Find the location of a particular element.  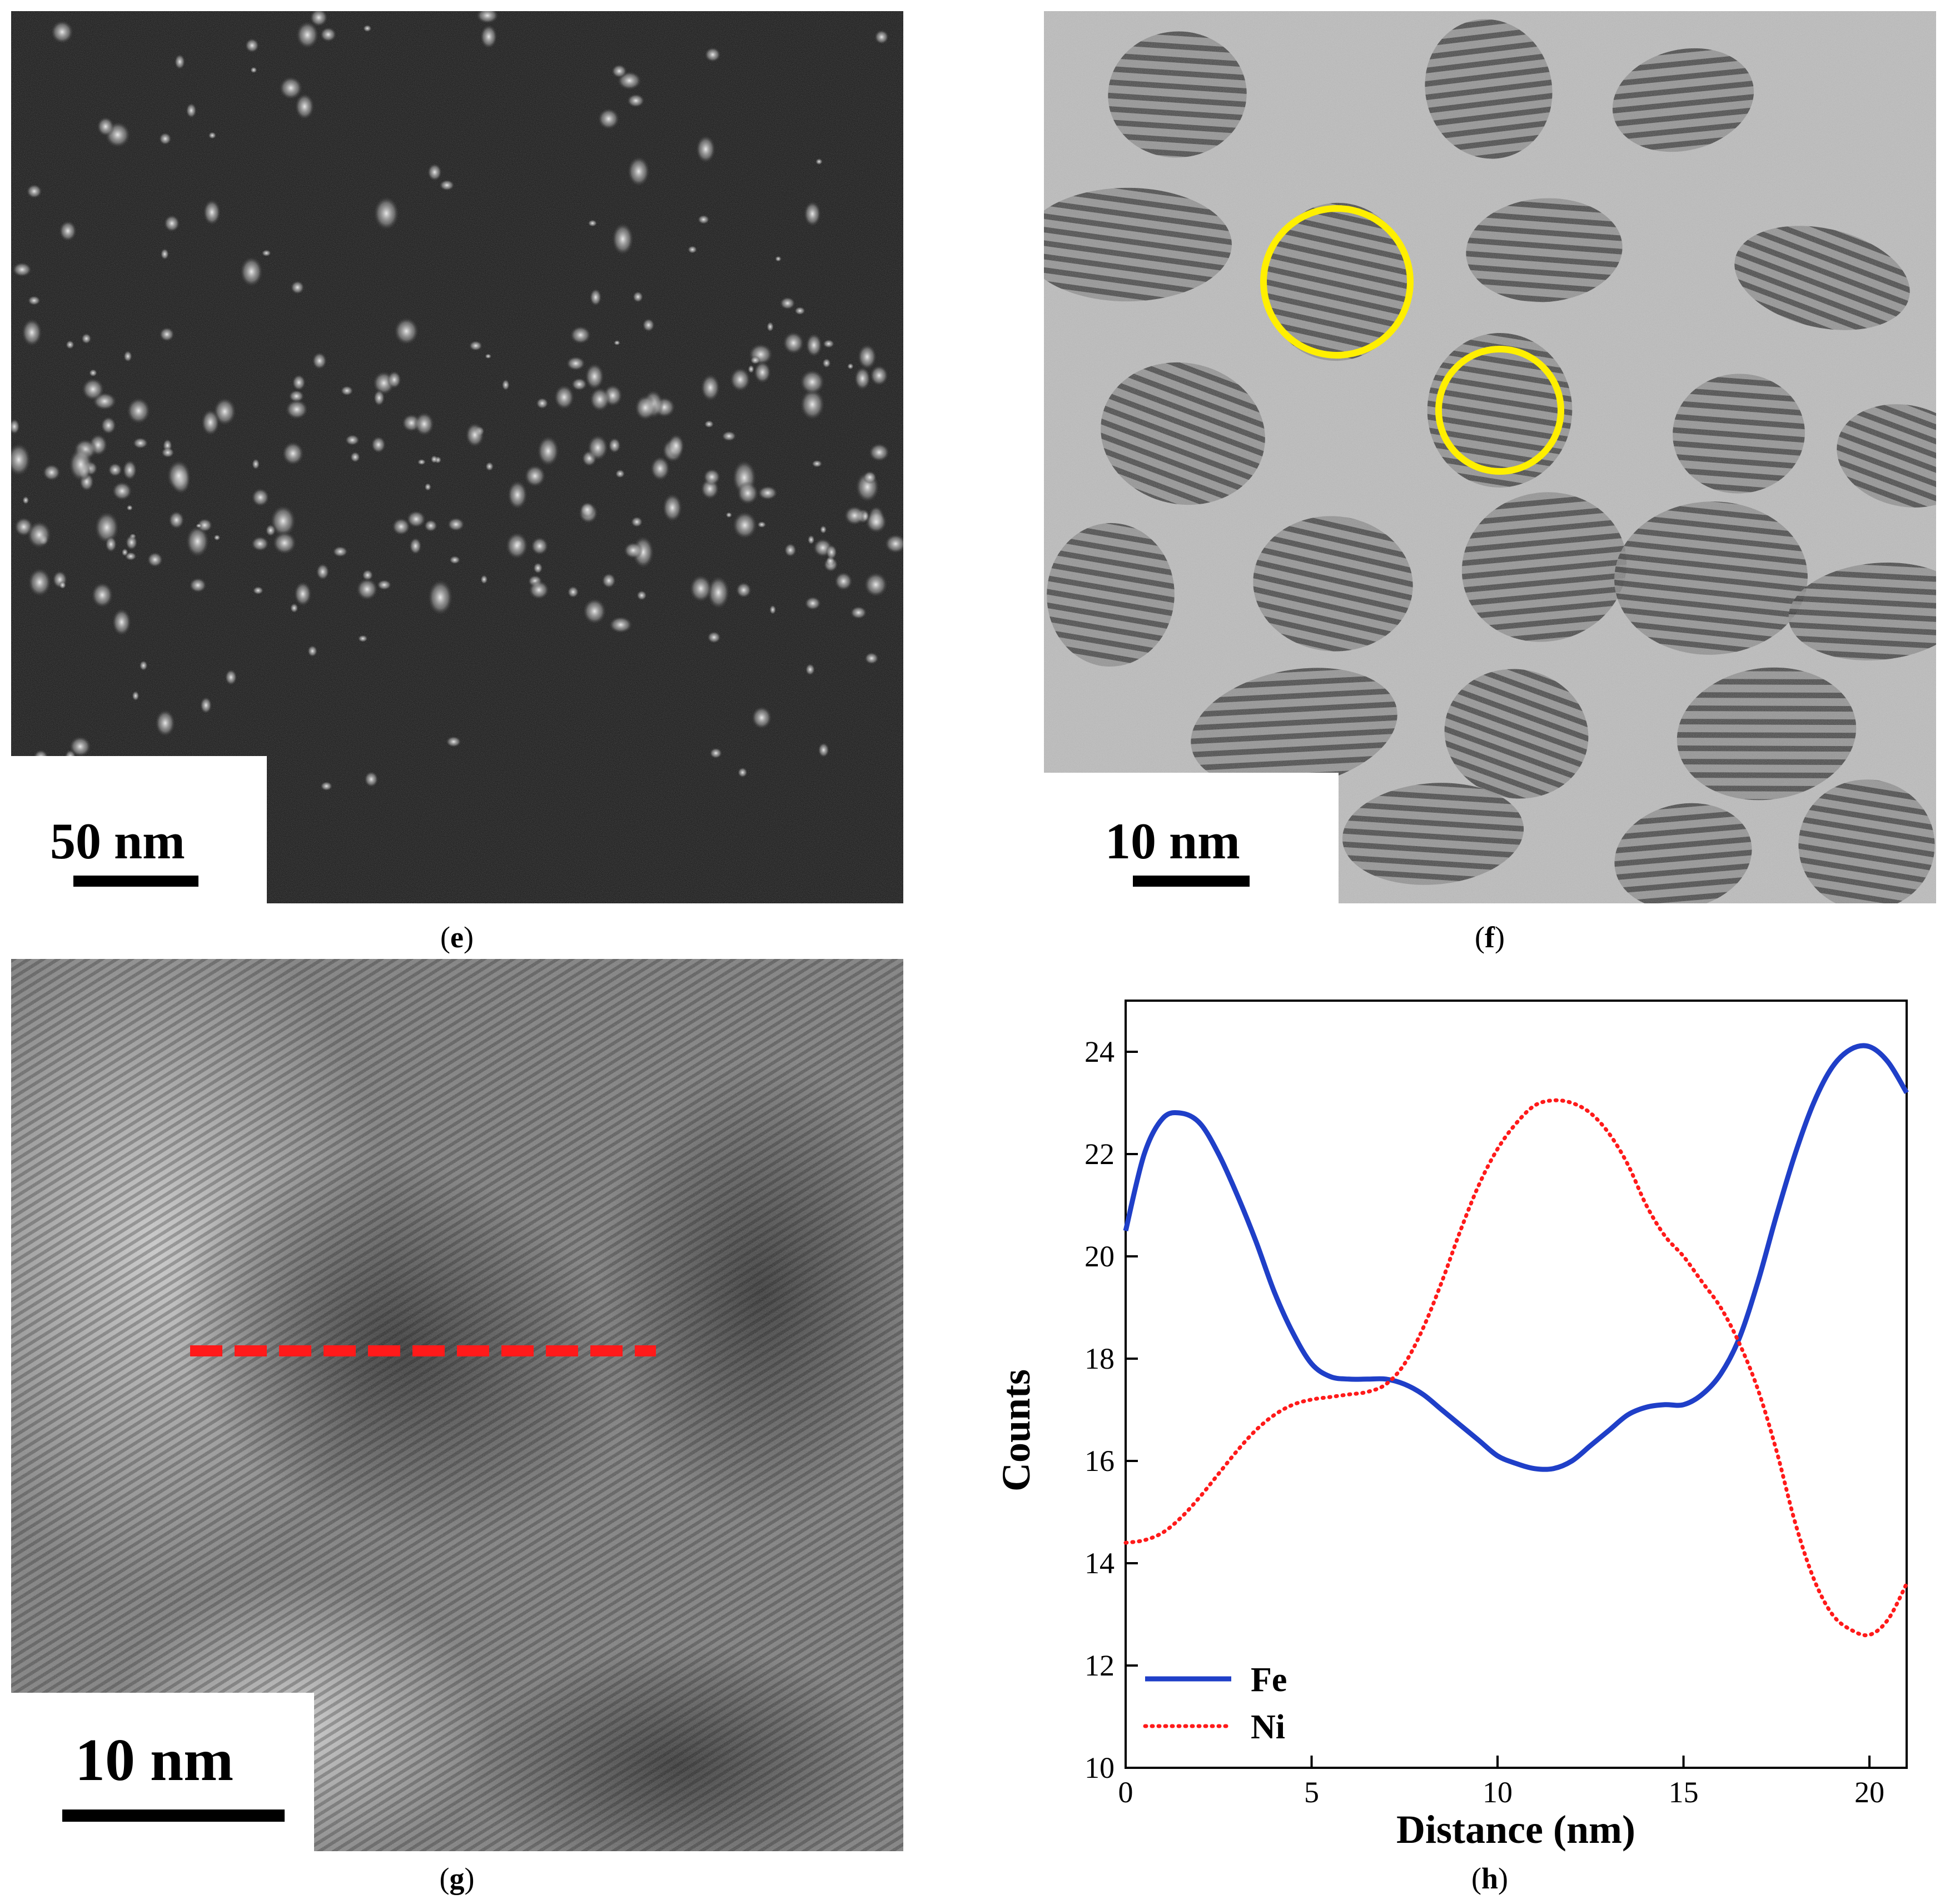

x-tick-label: 5 is located at coordinates (1311, 1792).